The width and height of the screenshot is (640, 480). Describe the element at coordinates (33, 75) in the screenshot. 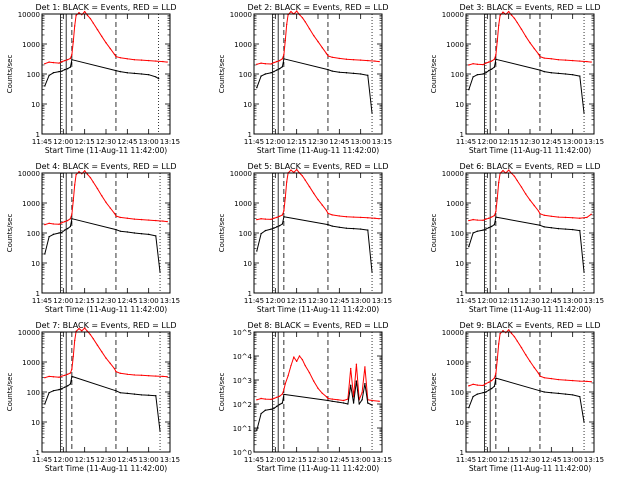

I see `y-tick-label: 100` at that location.